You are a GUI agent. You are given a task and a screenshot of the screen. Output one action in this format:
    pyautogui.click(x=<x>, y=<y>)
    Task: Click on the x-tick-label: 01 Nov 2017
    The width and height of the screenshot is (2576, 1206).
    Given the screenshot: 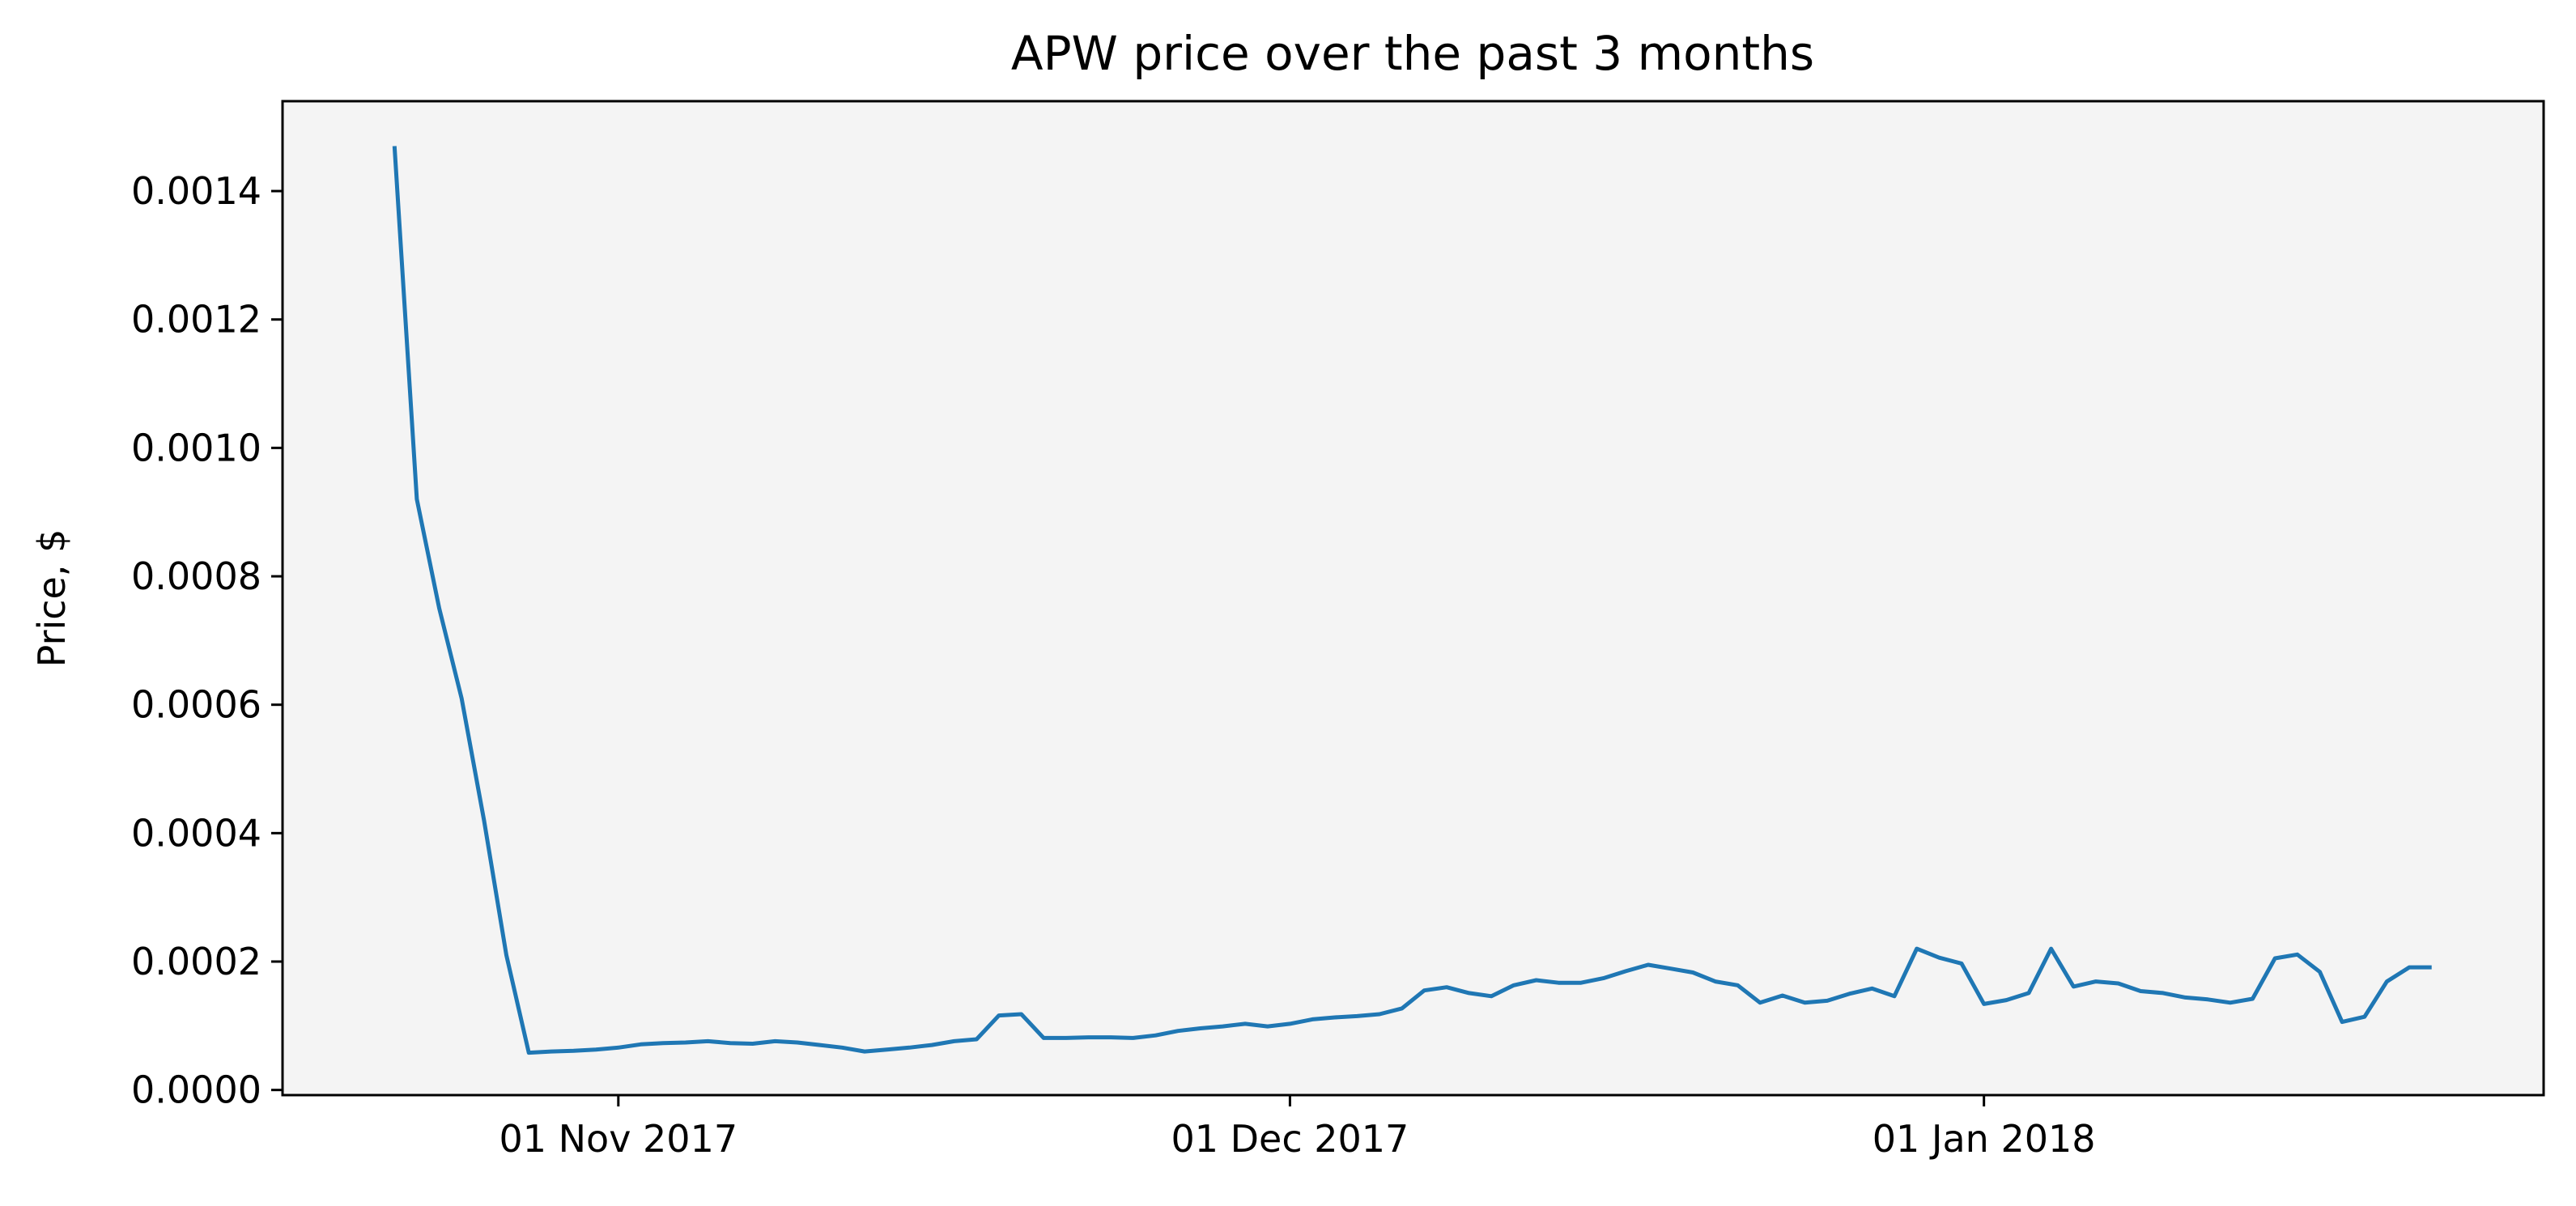 What is the action you would take?
    pyautogui.click(x=618, y=1139)
    